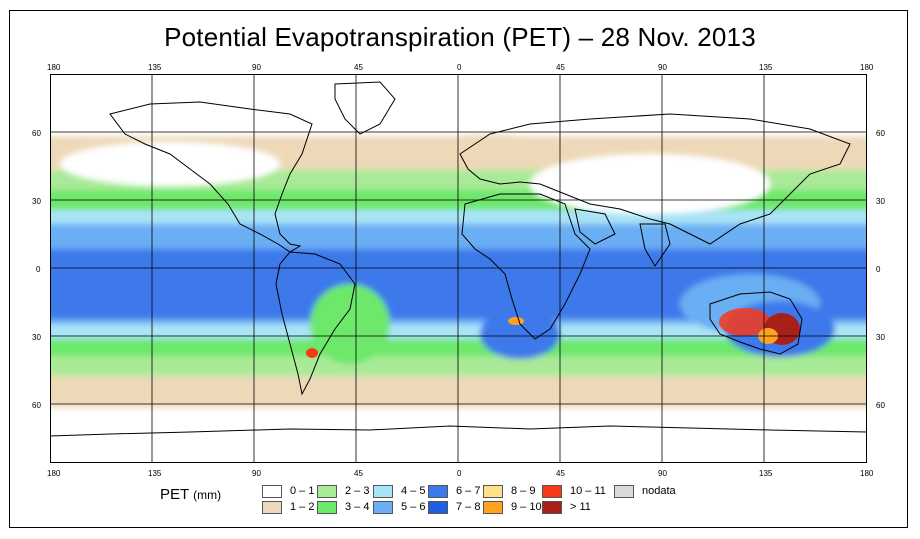 The image size is (920, 539). I want to click on top-tick-180w: 180, so click(54, 67).